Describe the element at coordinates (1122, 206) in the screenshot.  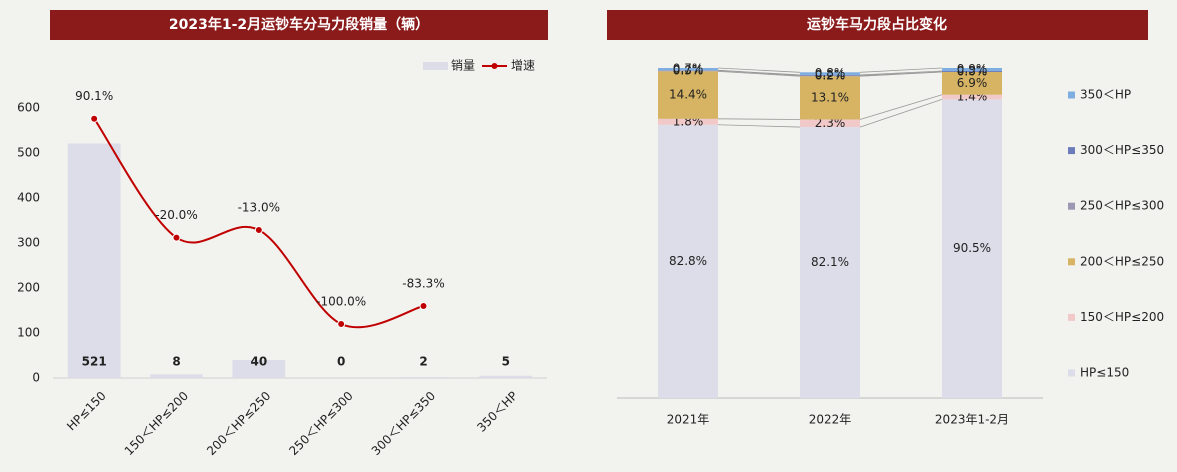
I see `legend-label: 250＜HP≤300` at that location.